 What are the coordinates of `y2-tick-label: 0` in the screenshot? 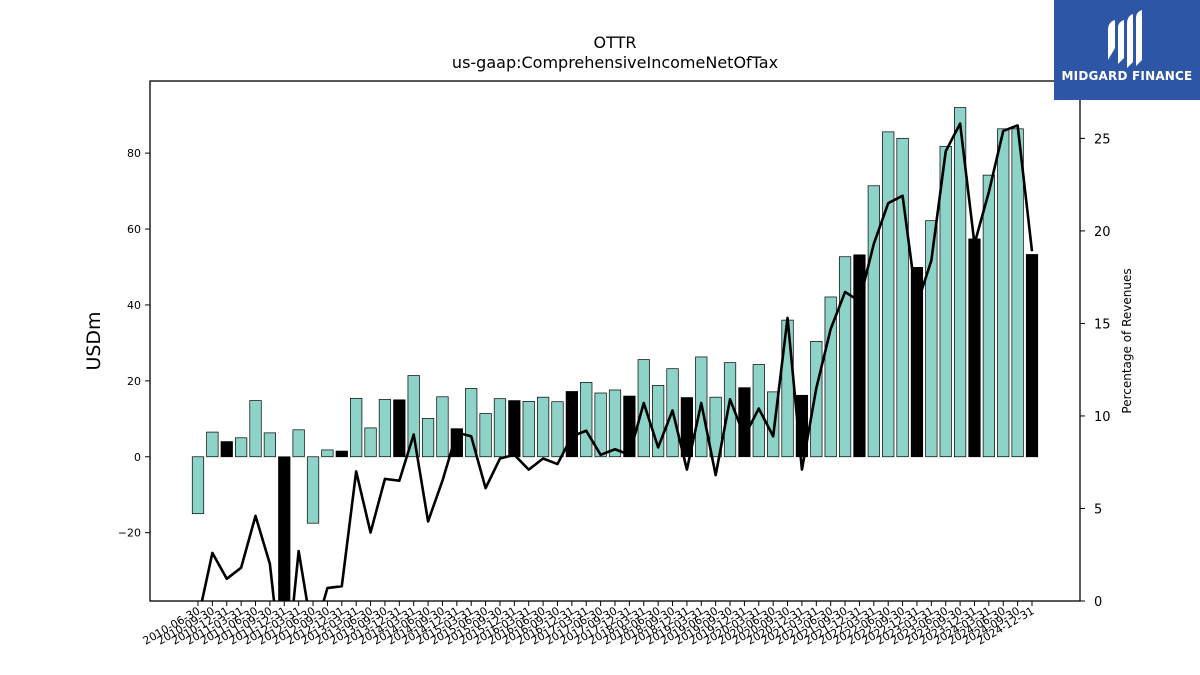 It's located at (1098, 602).